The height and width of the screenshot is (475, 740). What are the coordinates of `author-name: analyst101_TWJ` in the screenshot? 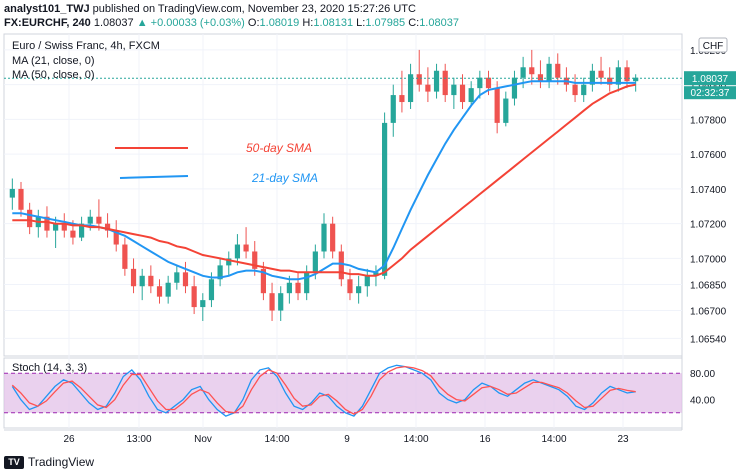 It's located at (47, 9).